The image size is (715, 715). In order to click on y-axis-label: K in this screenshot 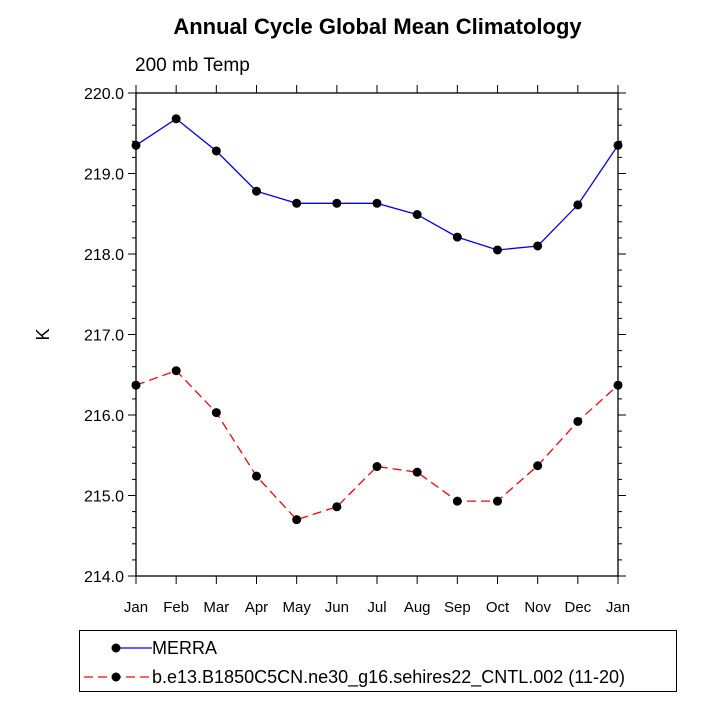, I will do `click(43, 334)`.